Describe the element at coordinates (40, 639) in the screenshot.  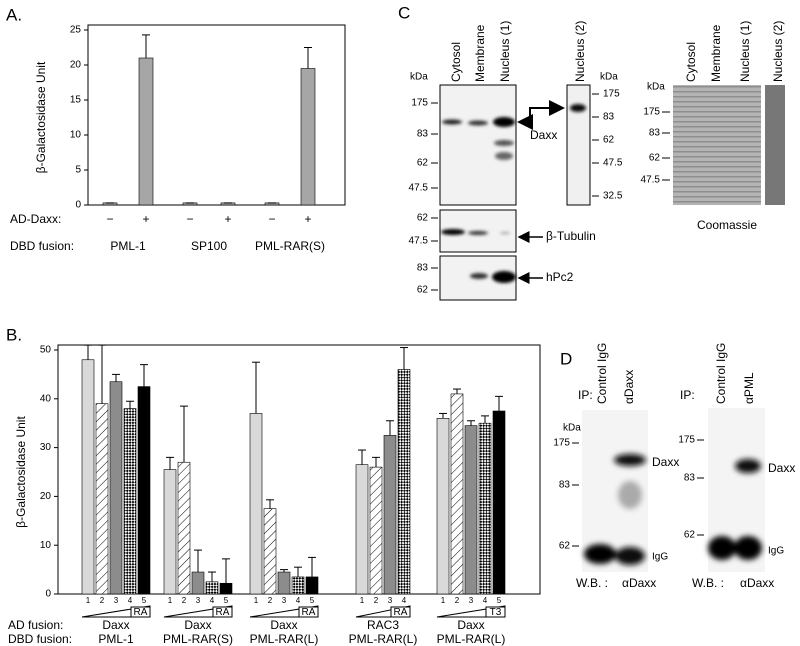
I see `row-label: DBD fusion:` at that location.